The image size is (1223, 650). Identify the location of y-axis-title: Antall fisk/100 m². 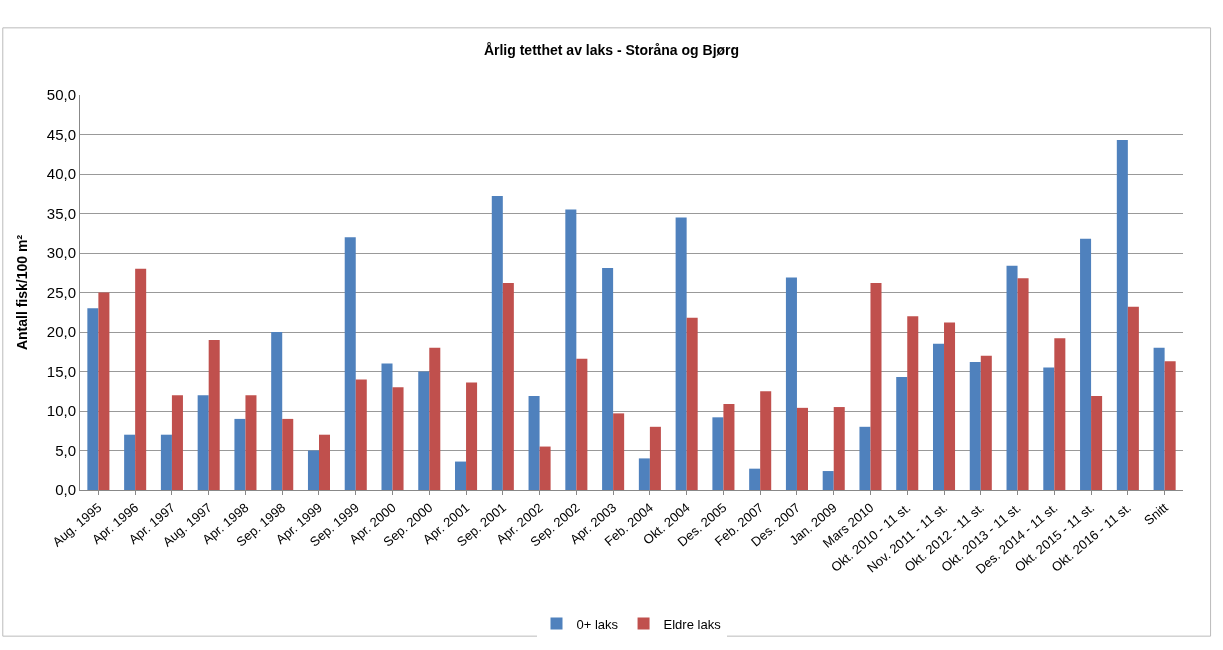
(22, 292).